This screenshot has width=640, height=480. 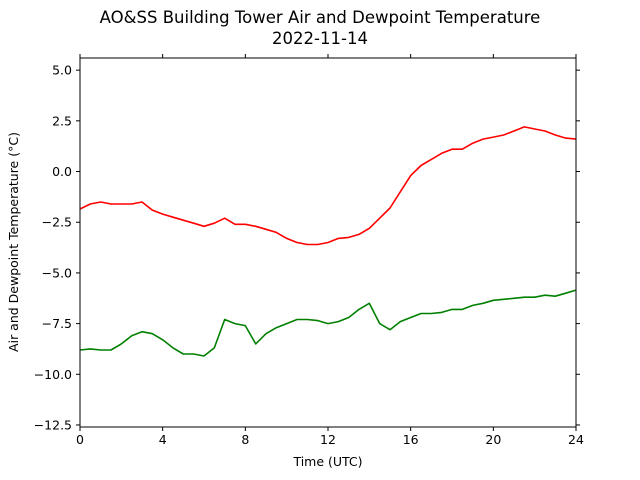 What do you see at coordinates (328, 439) in the screenshot?
I see `x-tick-label: 12` at bounding box center [328, 439].